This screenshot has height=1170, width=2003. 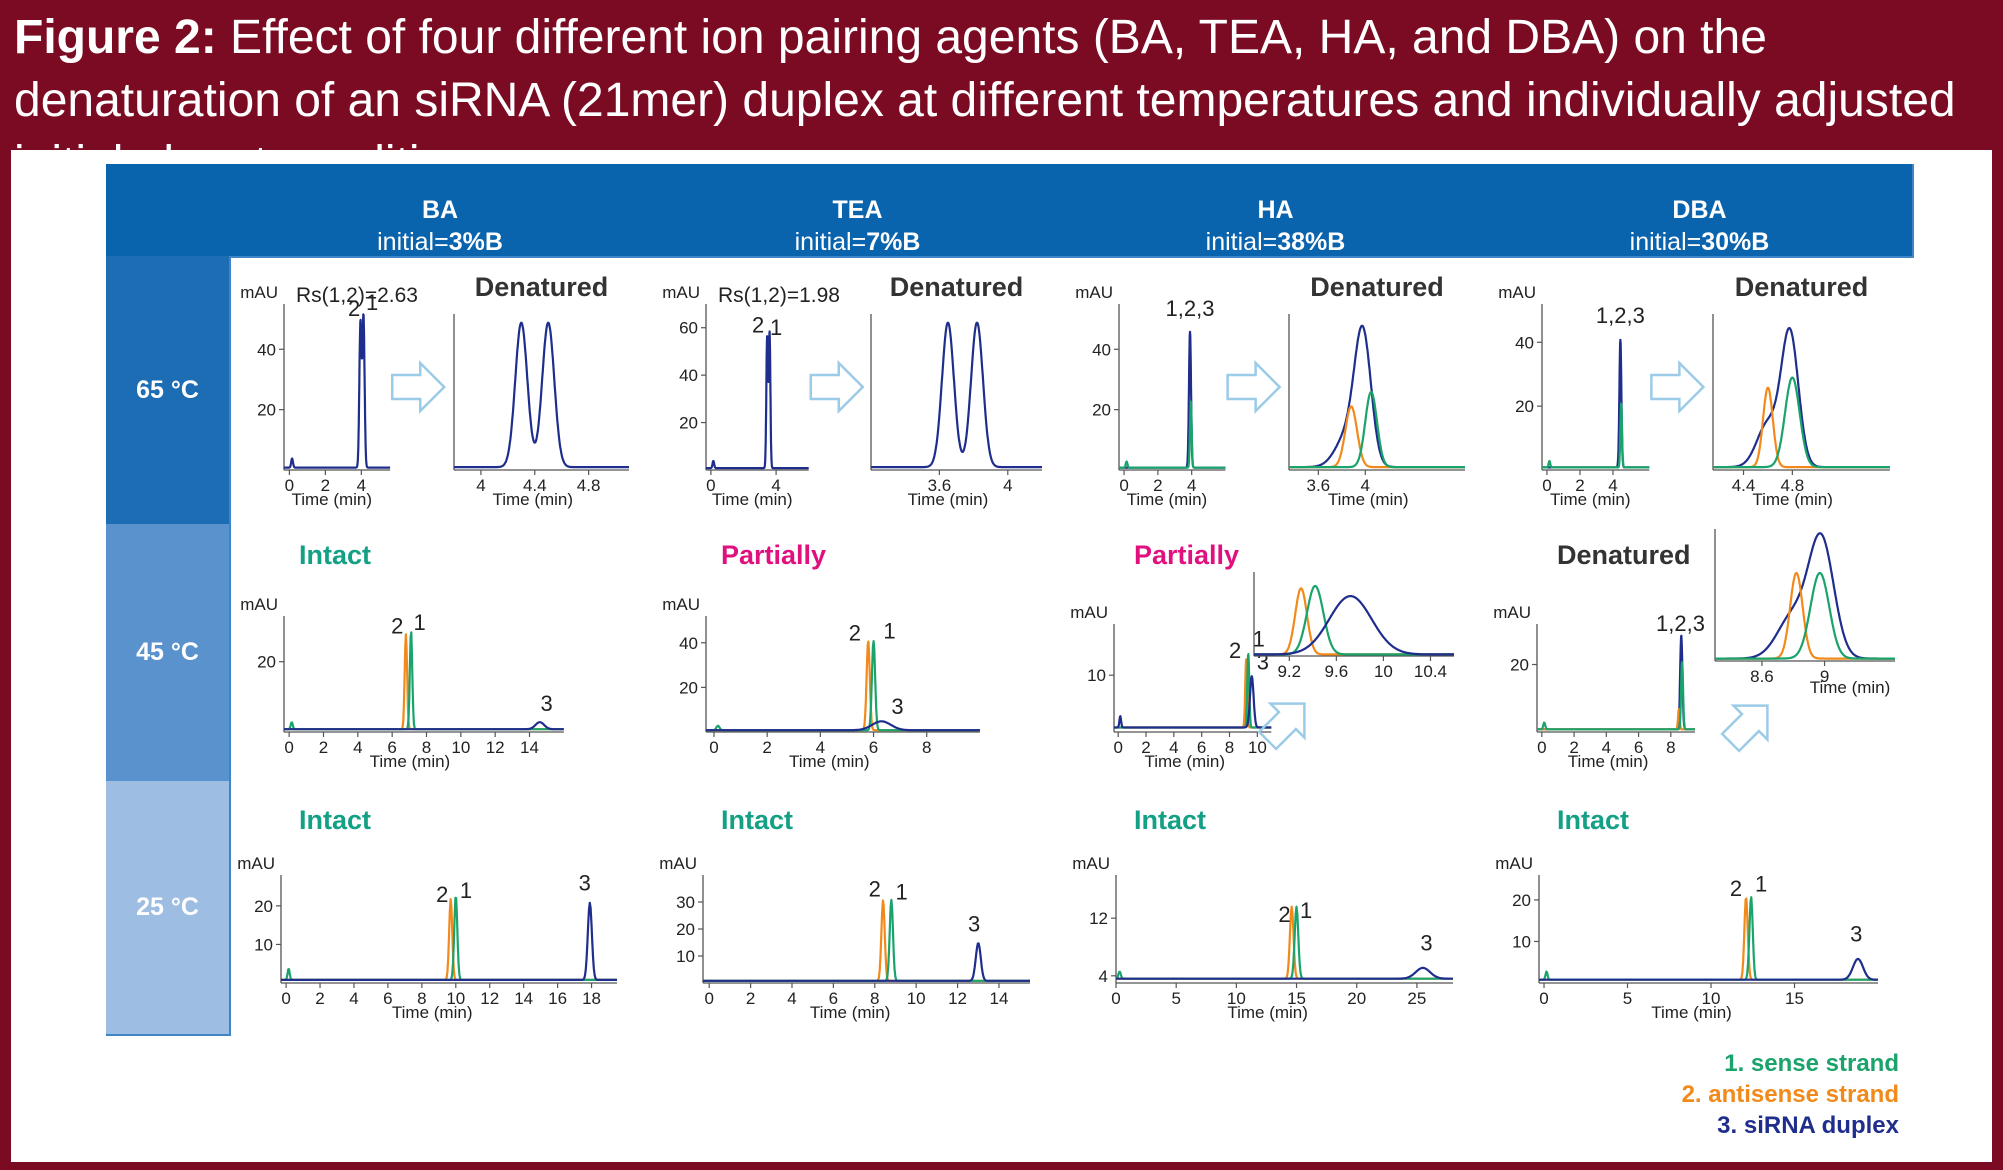 I want to click on status-label: Partially, so click(x=1186, y=555).